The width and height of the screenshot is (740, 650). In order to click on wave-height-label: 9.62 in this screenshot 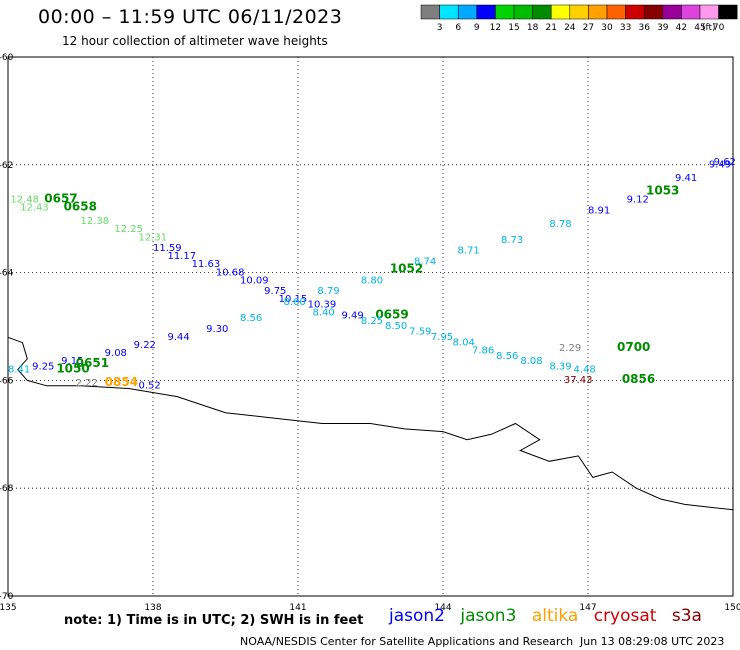, I will do `click(725, 162)`.